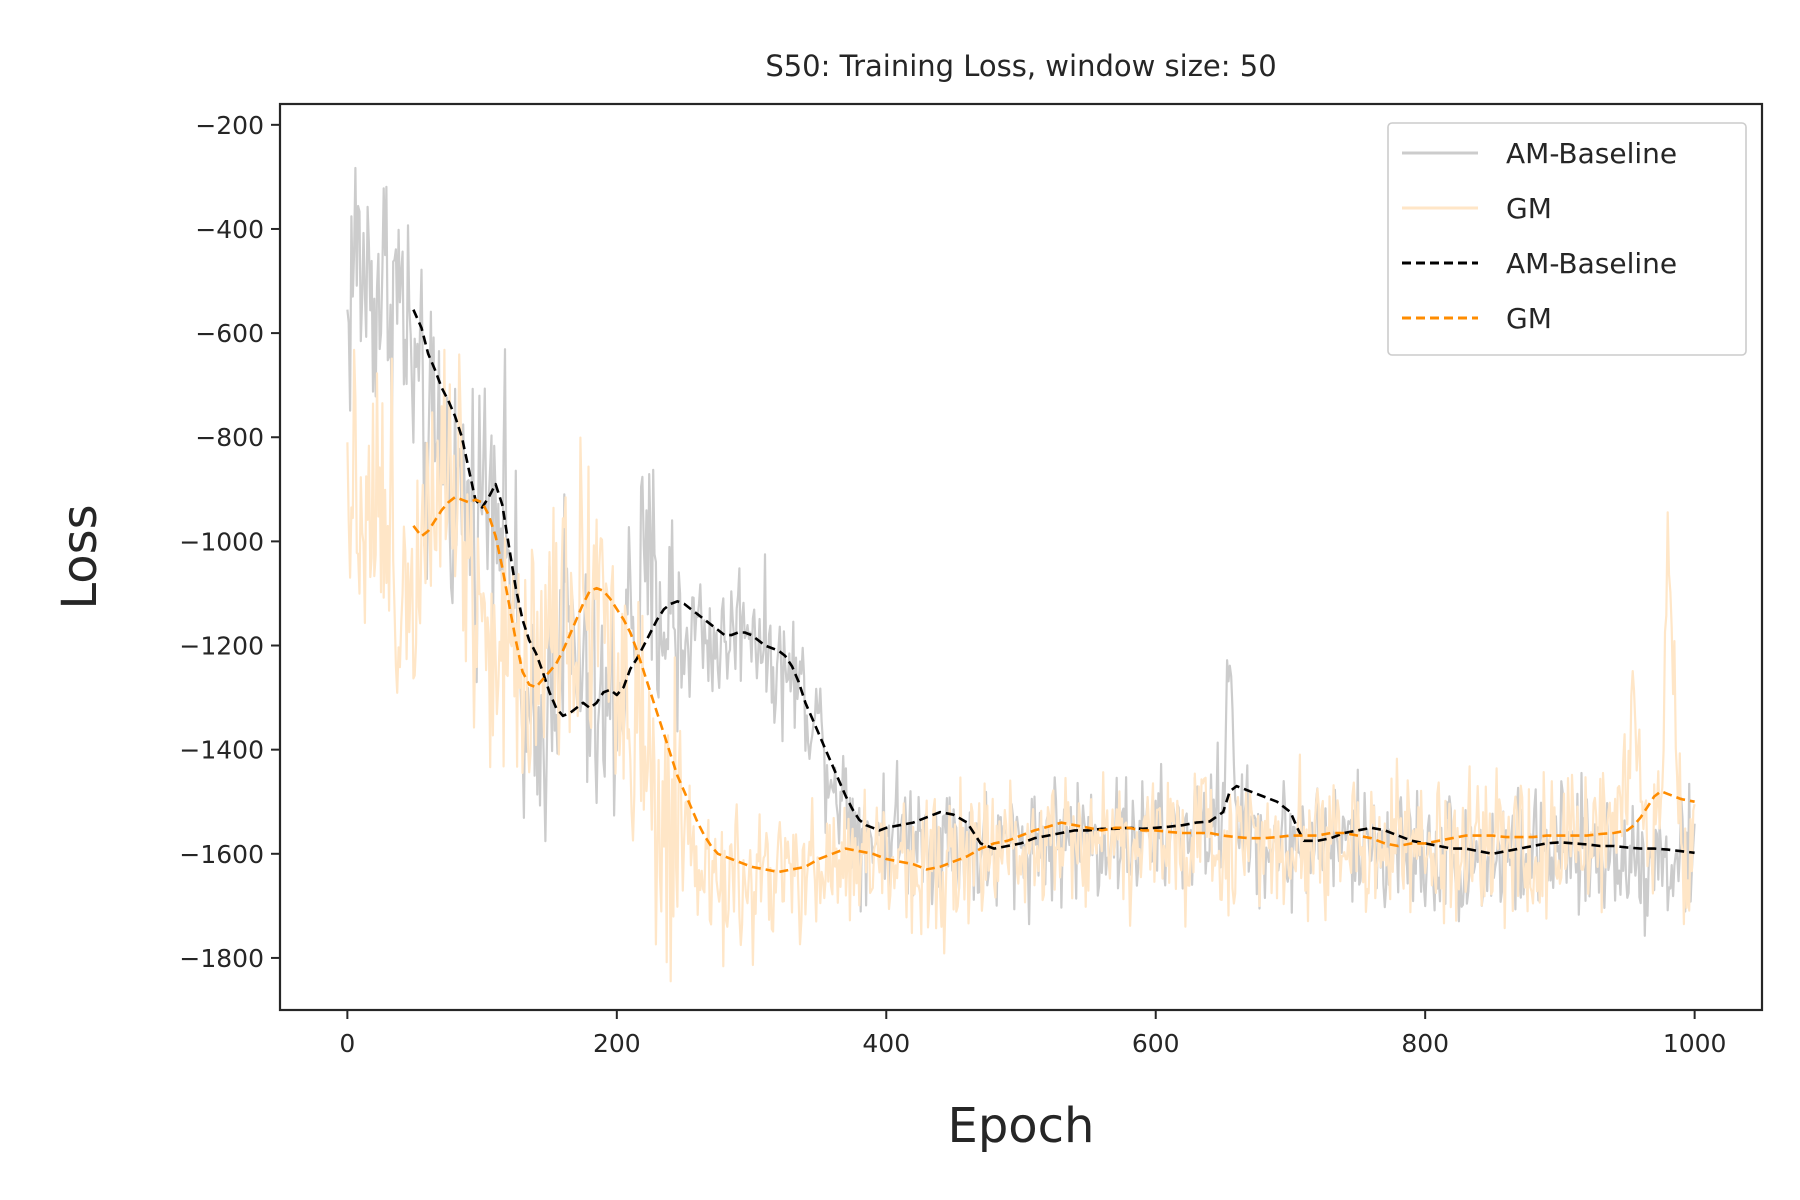 This screenshot has width=1800, height=1200. I want to click on y-tick-label: −600, so click(229, 333).